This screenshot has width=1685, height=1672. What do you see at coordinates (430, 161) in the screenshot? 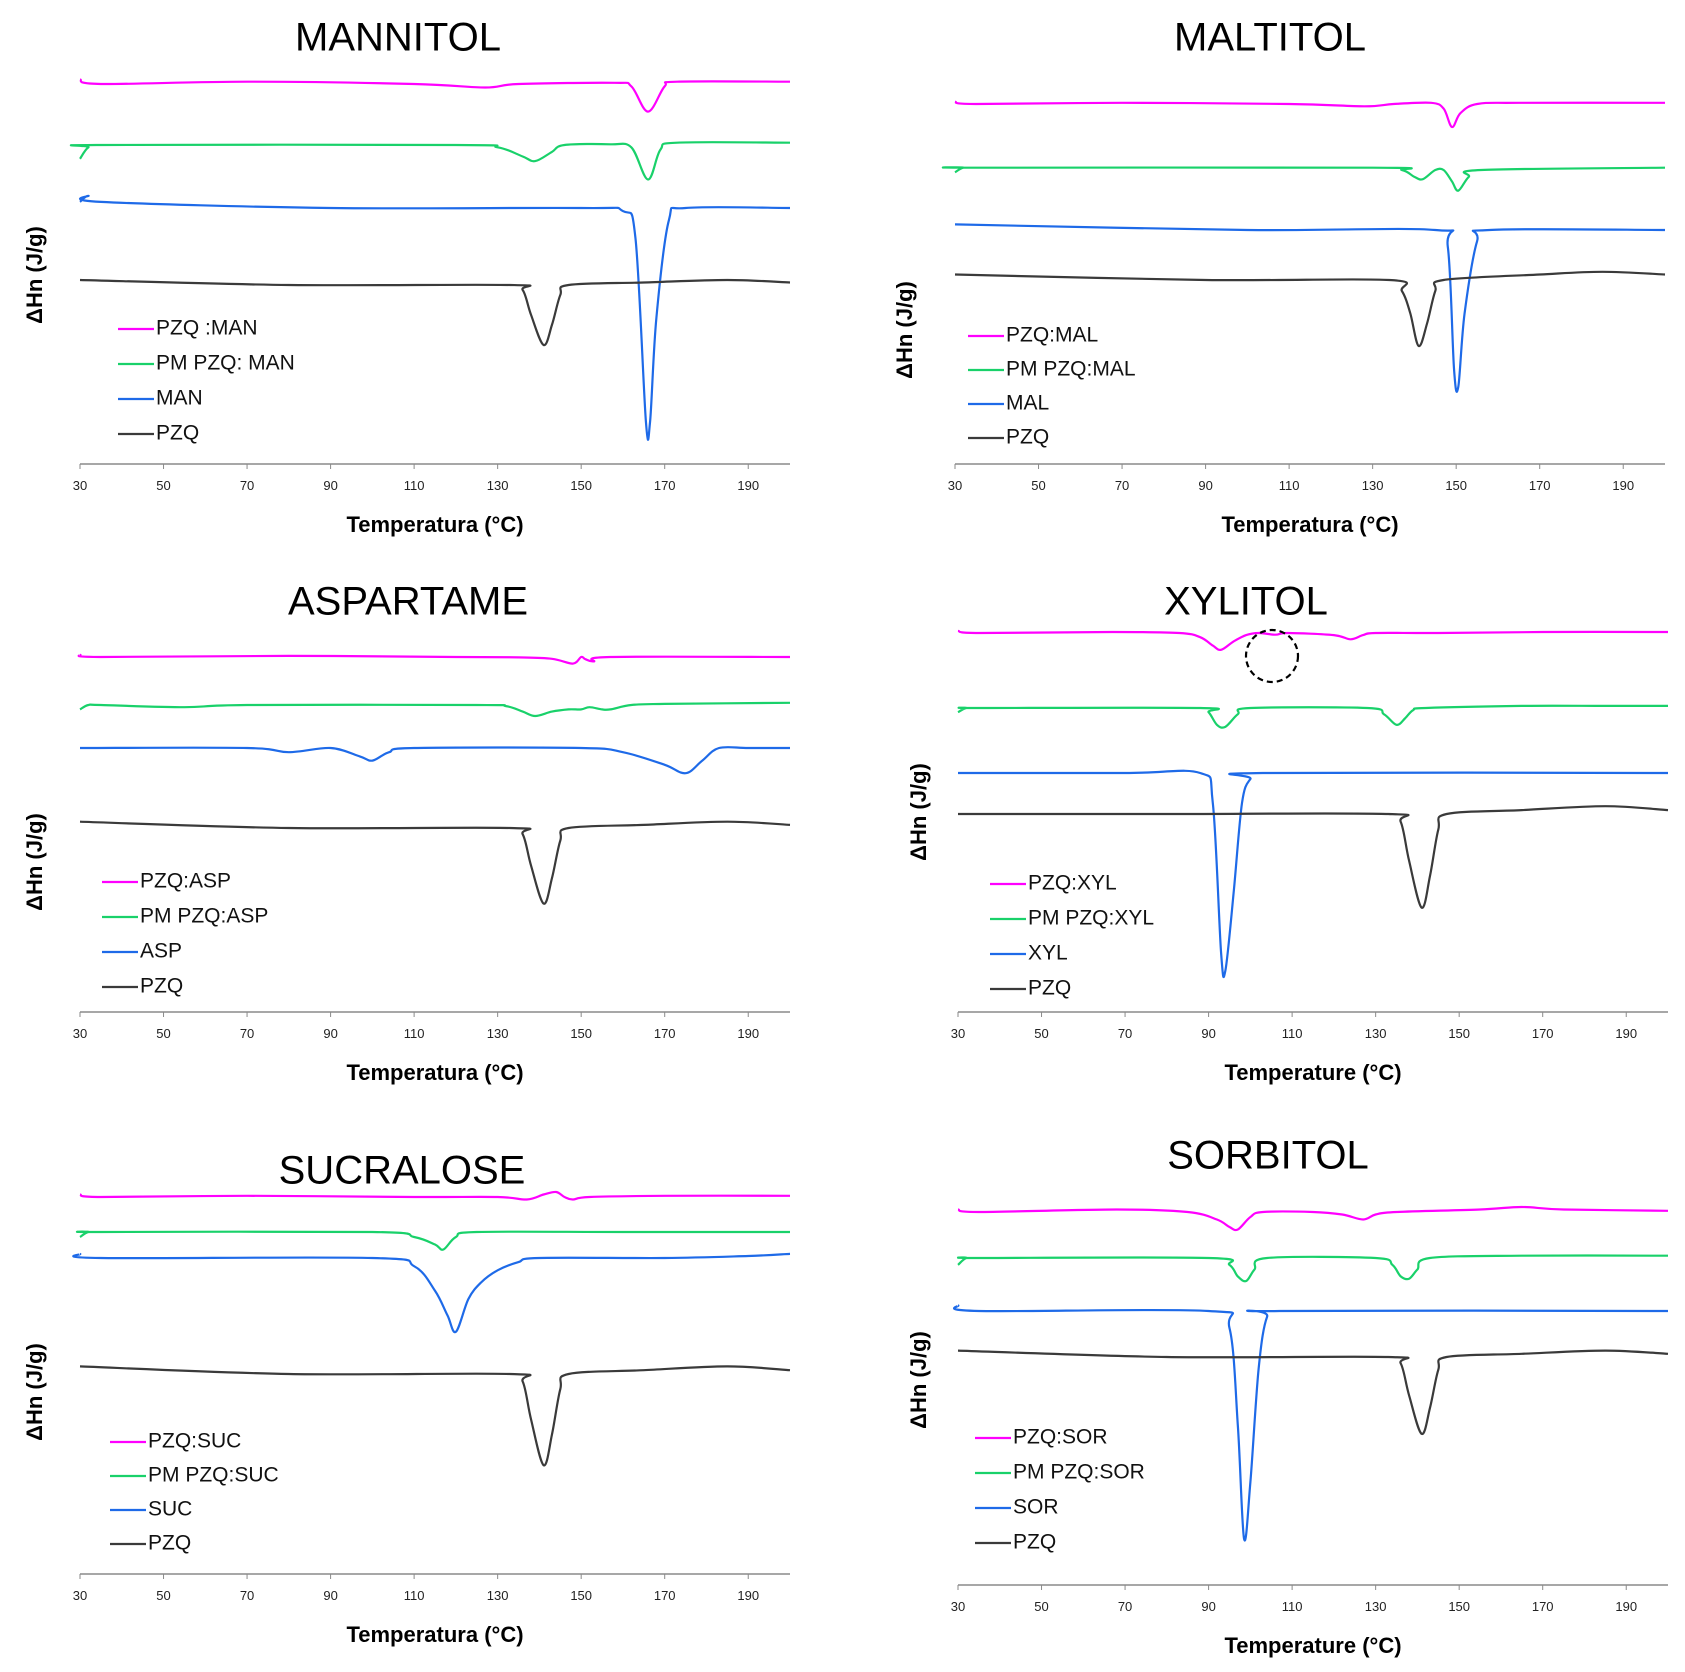
I see `series-line-pm-pzq-man` at bounding box center [430, 161].